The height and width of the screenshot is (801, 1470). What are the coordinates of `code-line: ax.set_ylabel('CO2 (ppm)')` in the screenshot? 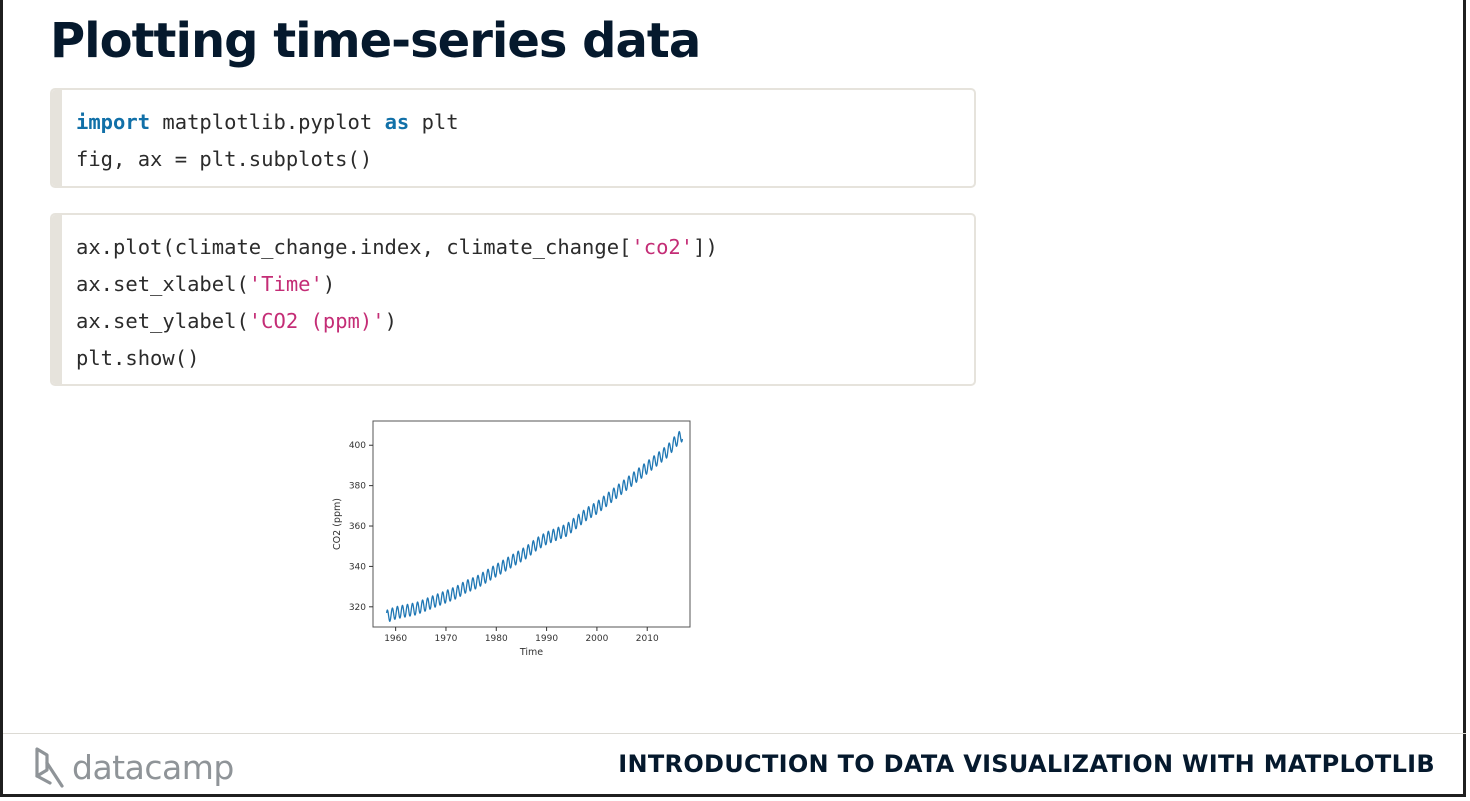 It's located at (397, 321).